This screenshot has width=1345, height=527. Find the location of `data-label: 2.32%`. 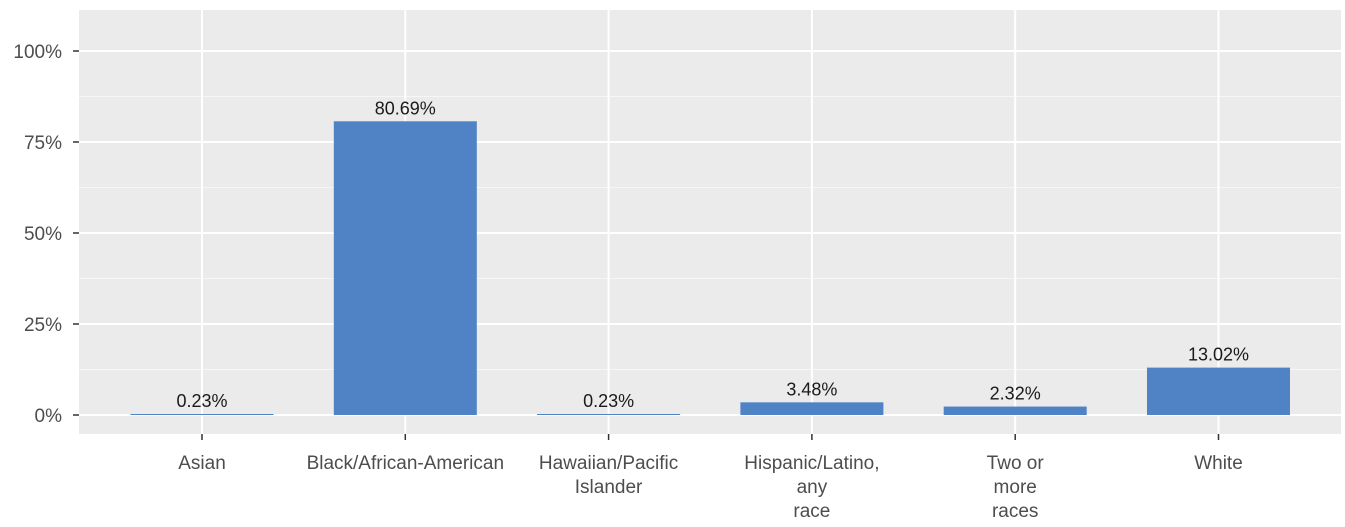

data-label: 2.32% is located at coordinates (1015, 394).